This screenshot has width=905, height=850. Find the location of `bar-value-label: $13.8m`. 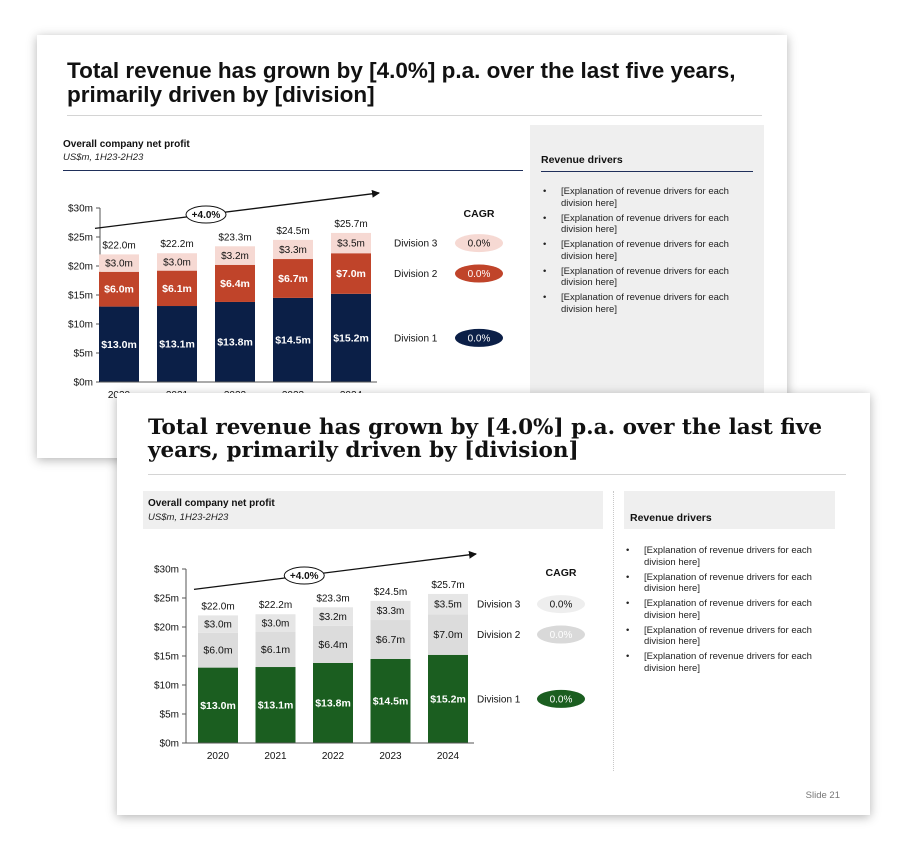

bar-value-label: $13.8m is located at coordinates (235, 342).